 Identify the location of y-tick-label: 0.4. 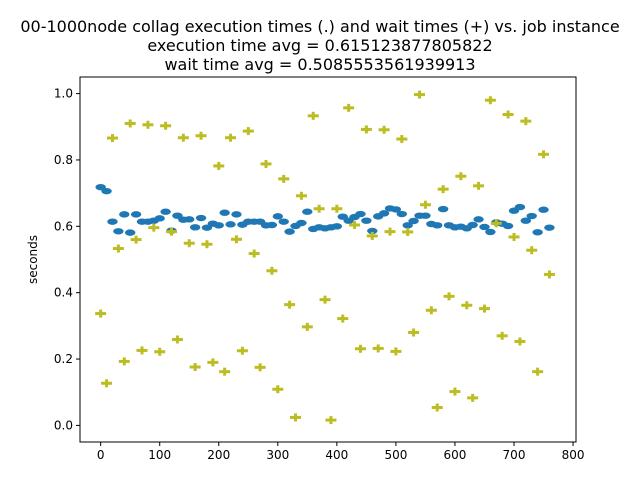
(63, 293).